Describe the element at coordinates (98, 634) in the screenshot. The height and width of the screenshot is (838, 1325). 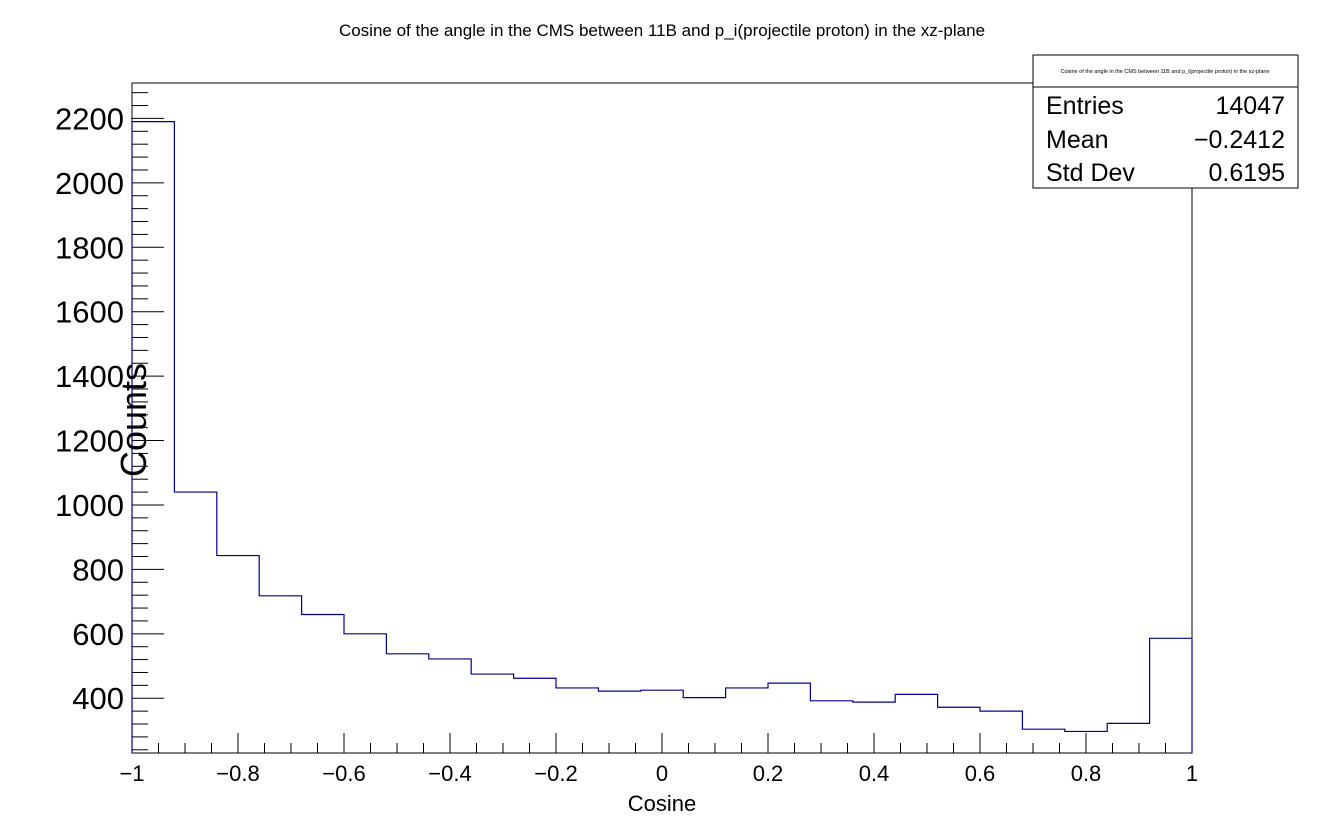
I see `y-tick-label: 600` at that location.